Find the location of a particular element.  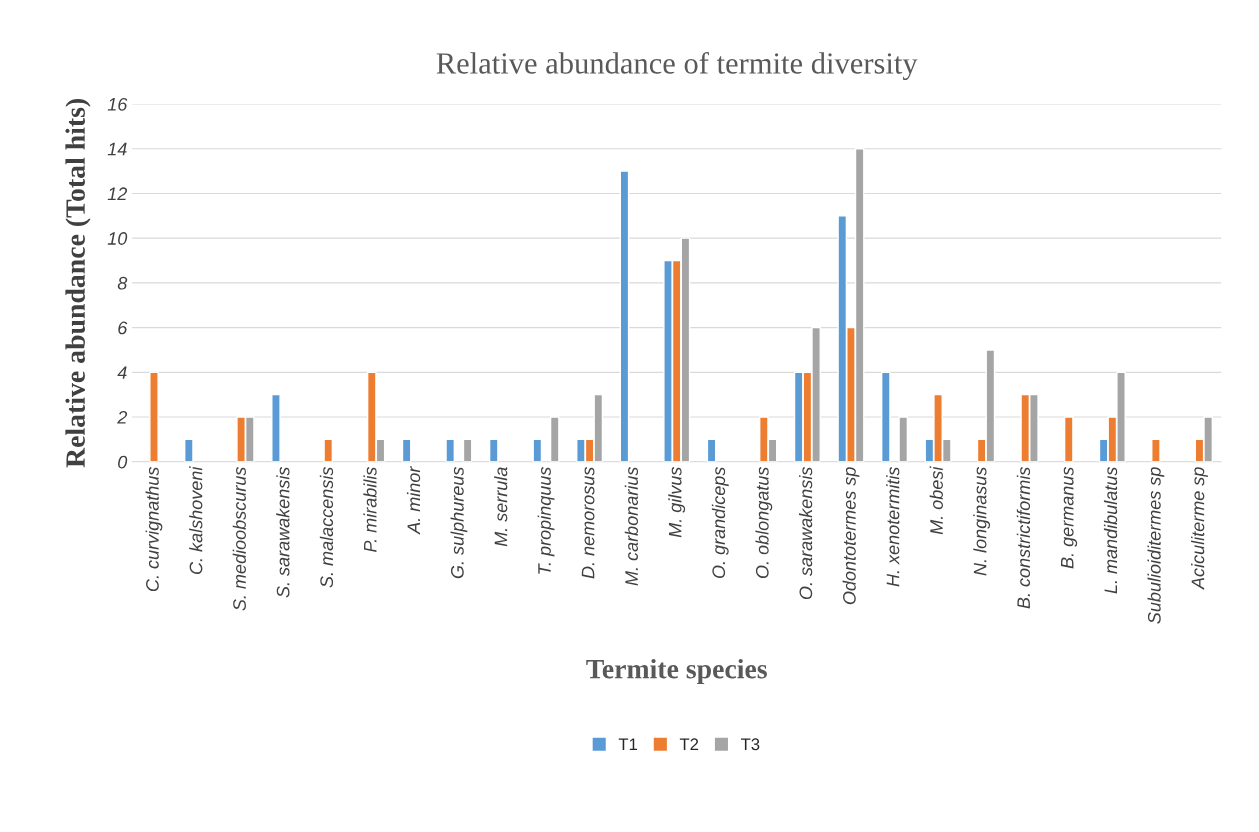

y-tick-label: 8 is located at coordinates (122, 283).